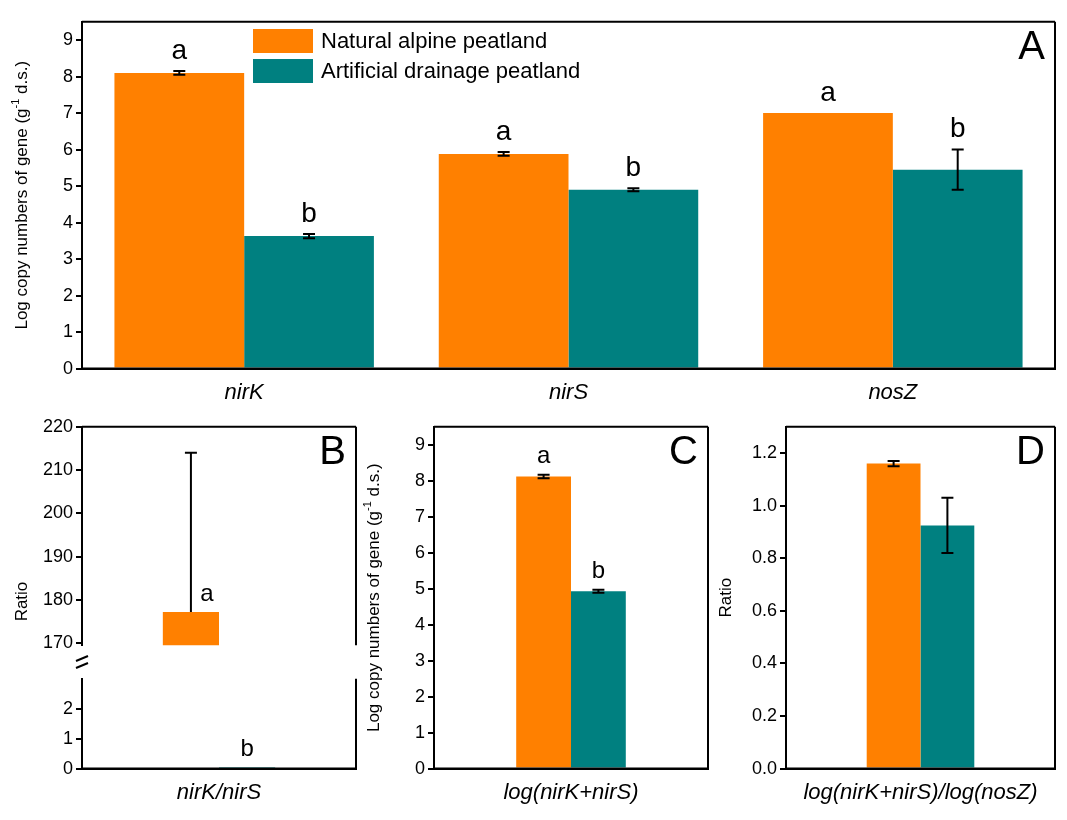 The width and height of the screenshot is (1067, 820). Describe the element at coordinates (571, 791) in the screenshot. I see `x-tick-label: log(nirK+nirS)` at that location.